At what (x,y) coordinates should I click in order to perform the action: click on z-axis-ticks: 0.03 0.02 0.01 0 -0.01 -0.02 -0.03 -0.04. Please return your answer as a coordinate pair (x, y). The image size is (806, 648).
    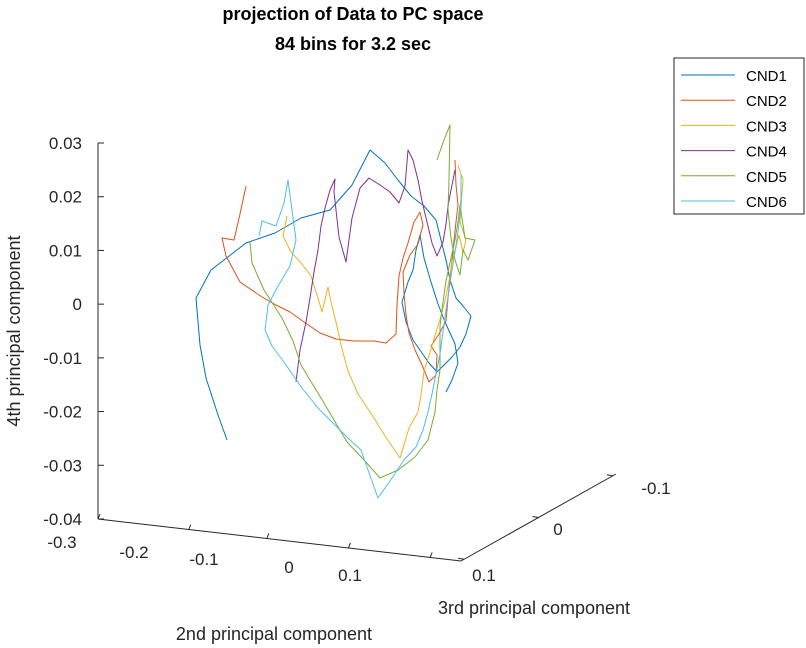
    Looking at the image, I should click on (73, 331).